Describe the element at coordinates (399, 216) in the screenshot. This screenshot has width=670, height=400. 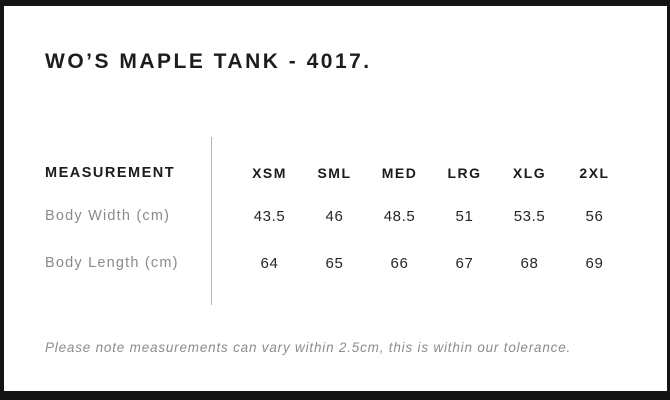
I see `body-width-med-value: 48.5` at that location.